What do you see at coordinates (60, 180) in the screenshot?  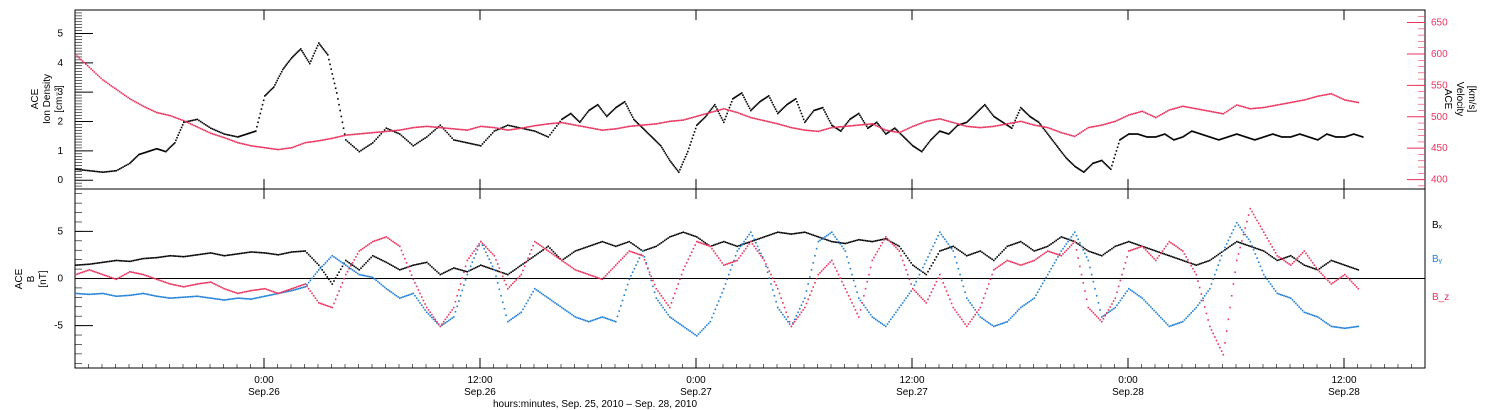 I see `top-ytick-label: 0` at bounding box center [60, 180].